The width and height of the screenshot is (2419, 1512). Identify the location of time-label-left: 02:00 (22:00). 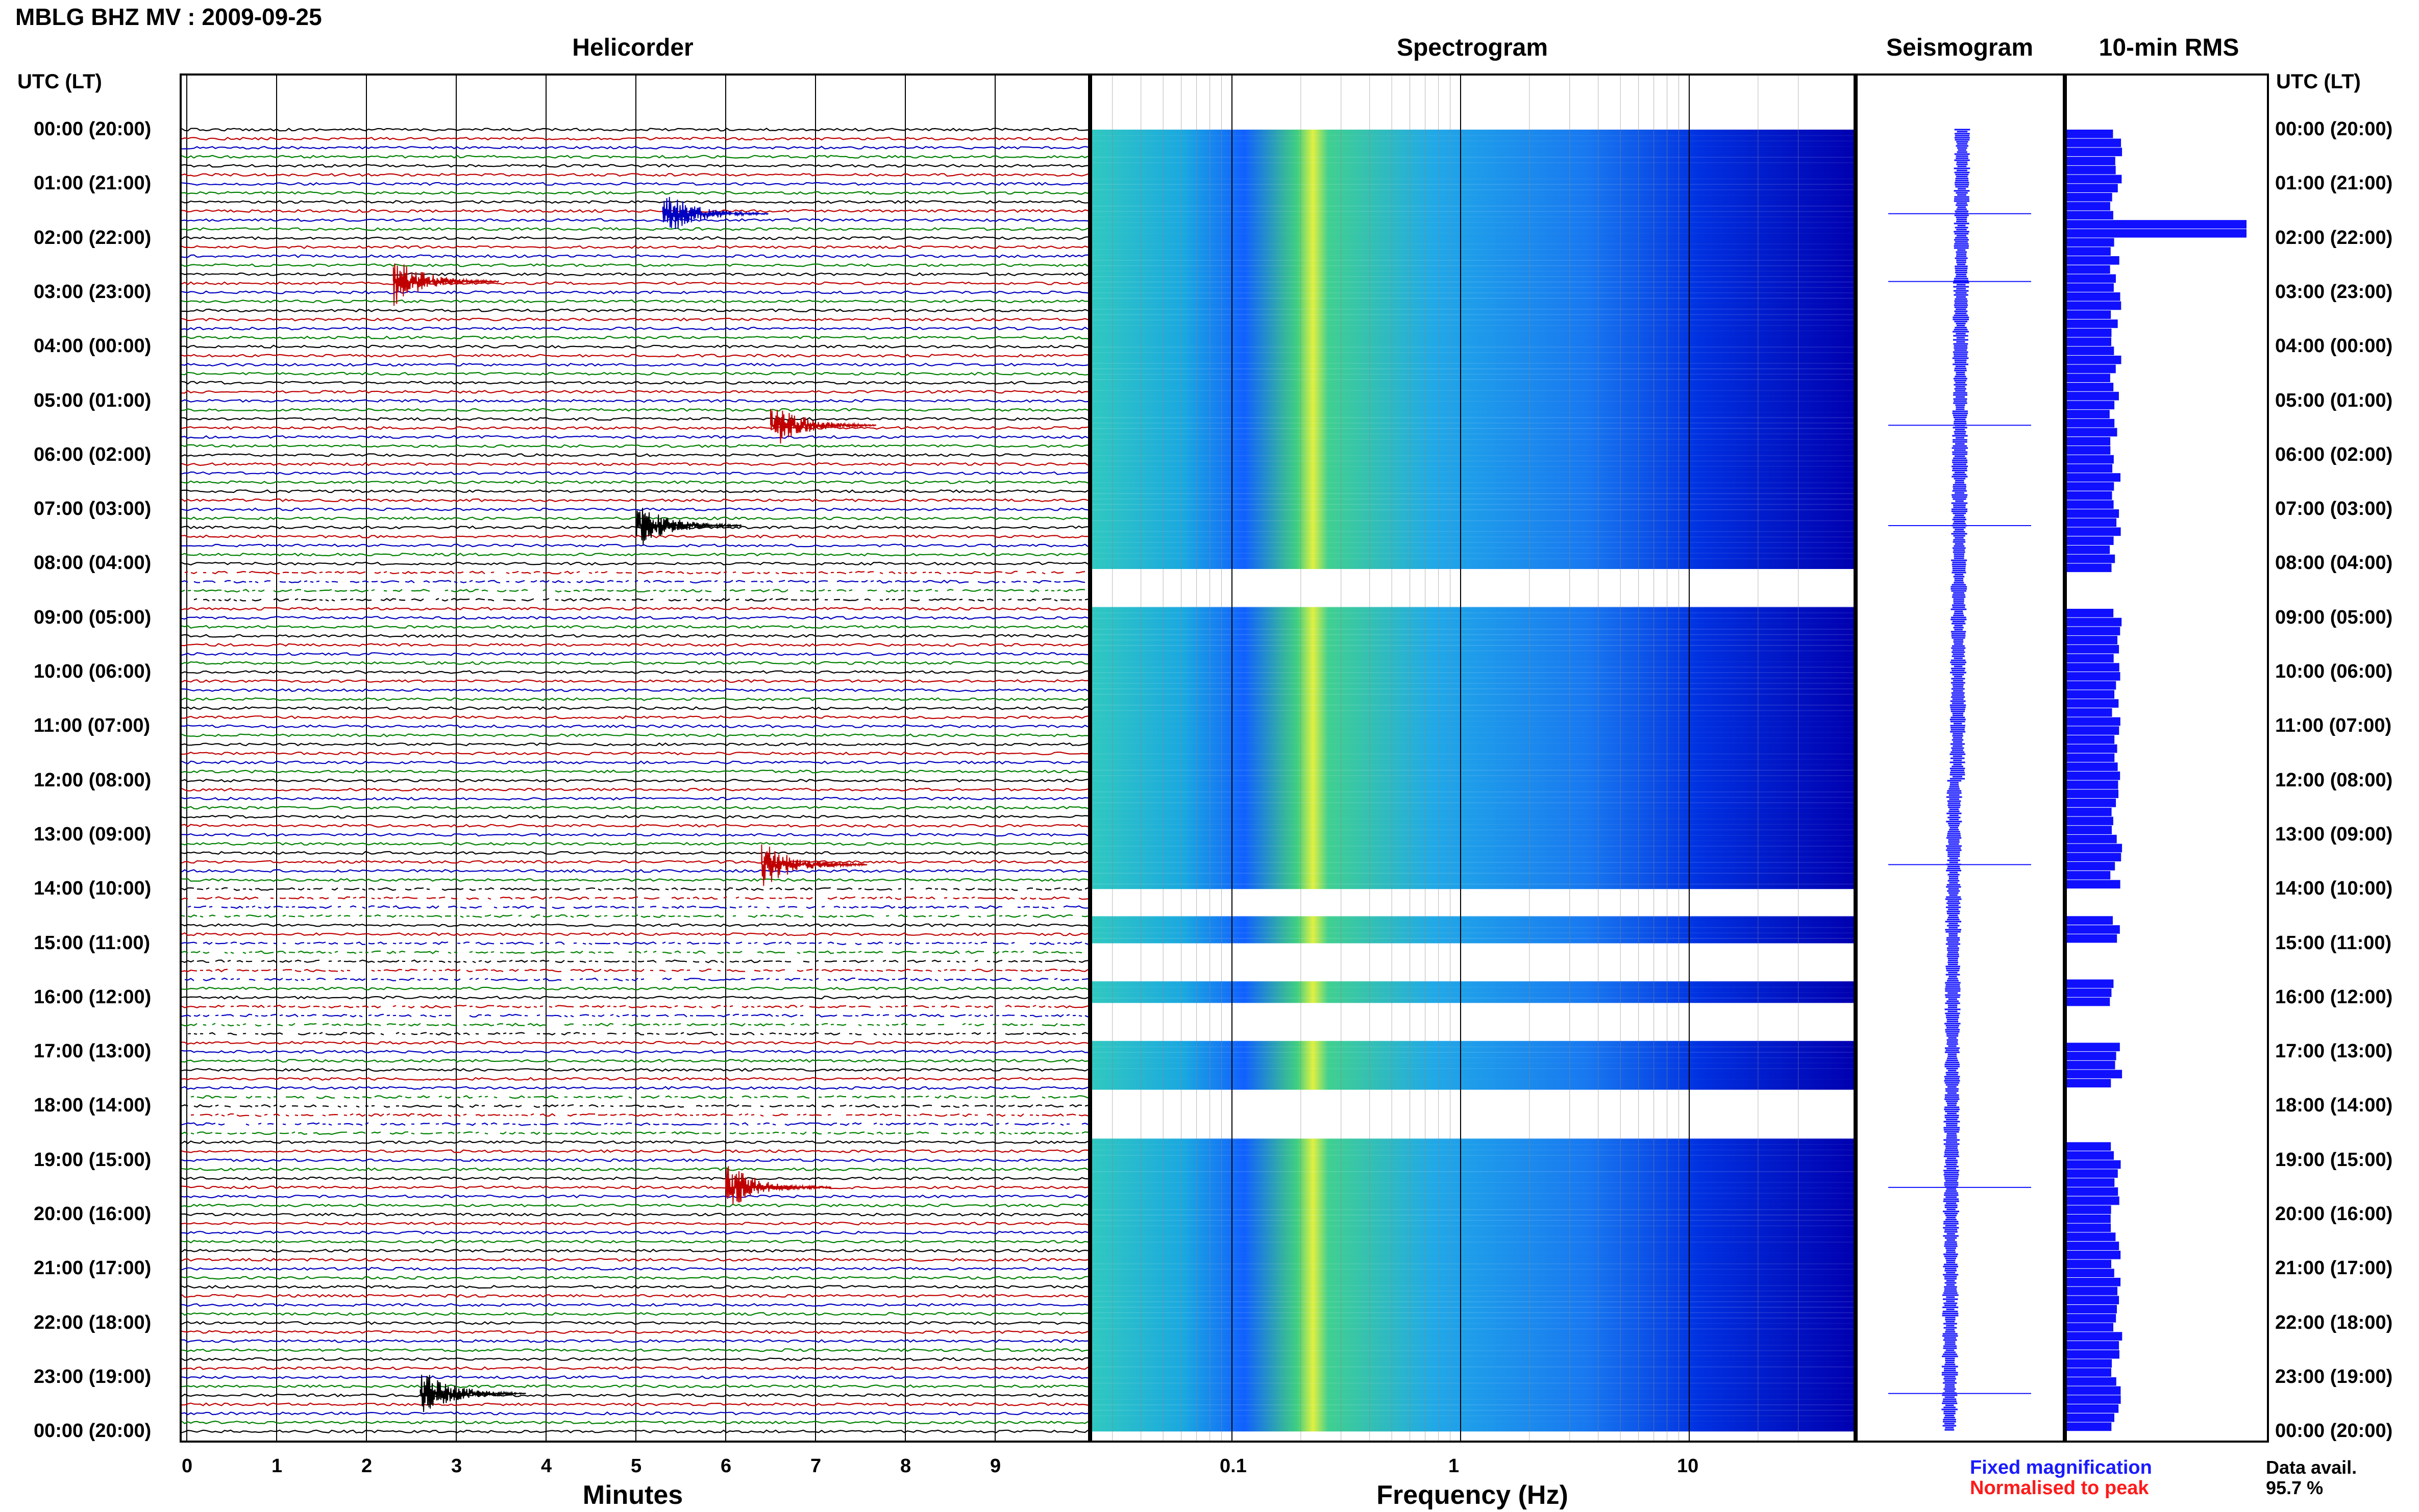
(93, 238).